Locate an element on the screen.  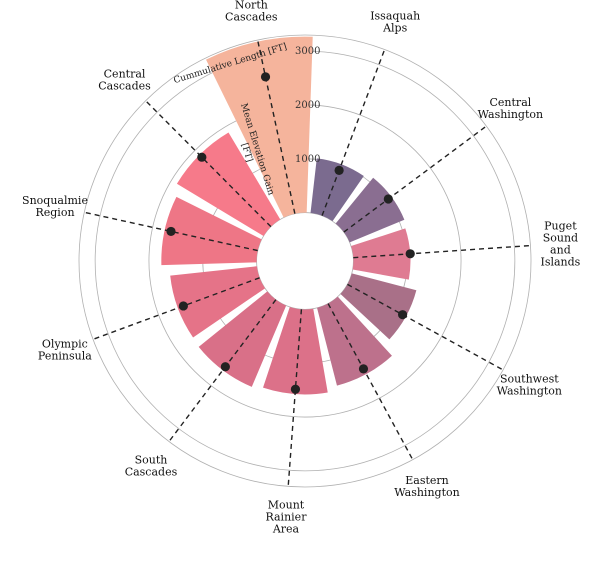
radial-line-central-washington is located at coordinates (415, 179).